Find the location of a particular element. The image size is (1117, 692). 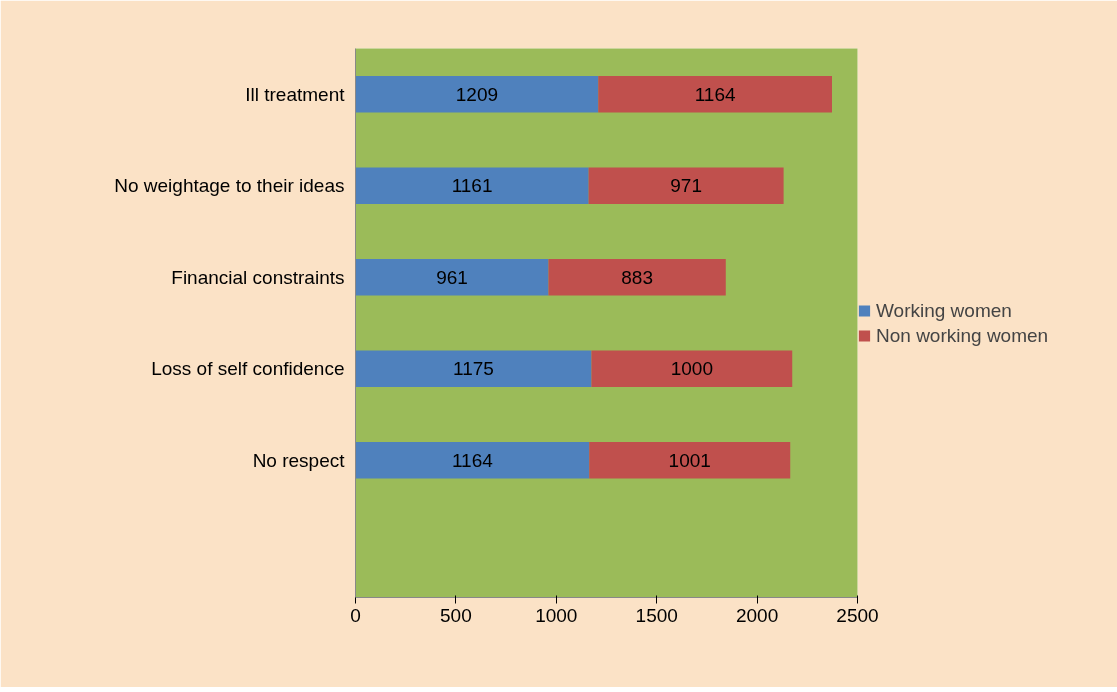

data-label: 961 is located at coordinates (452, 277).